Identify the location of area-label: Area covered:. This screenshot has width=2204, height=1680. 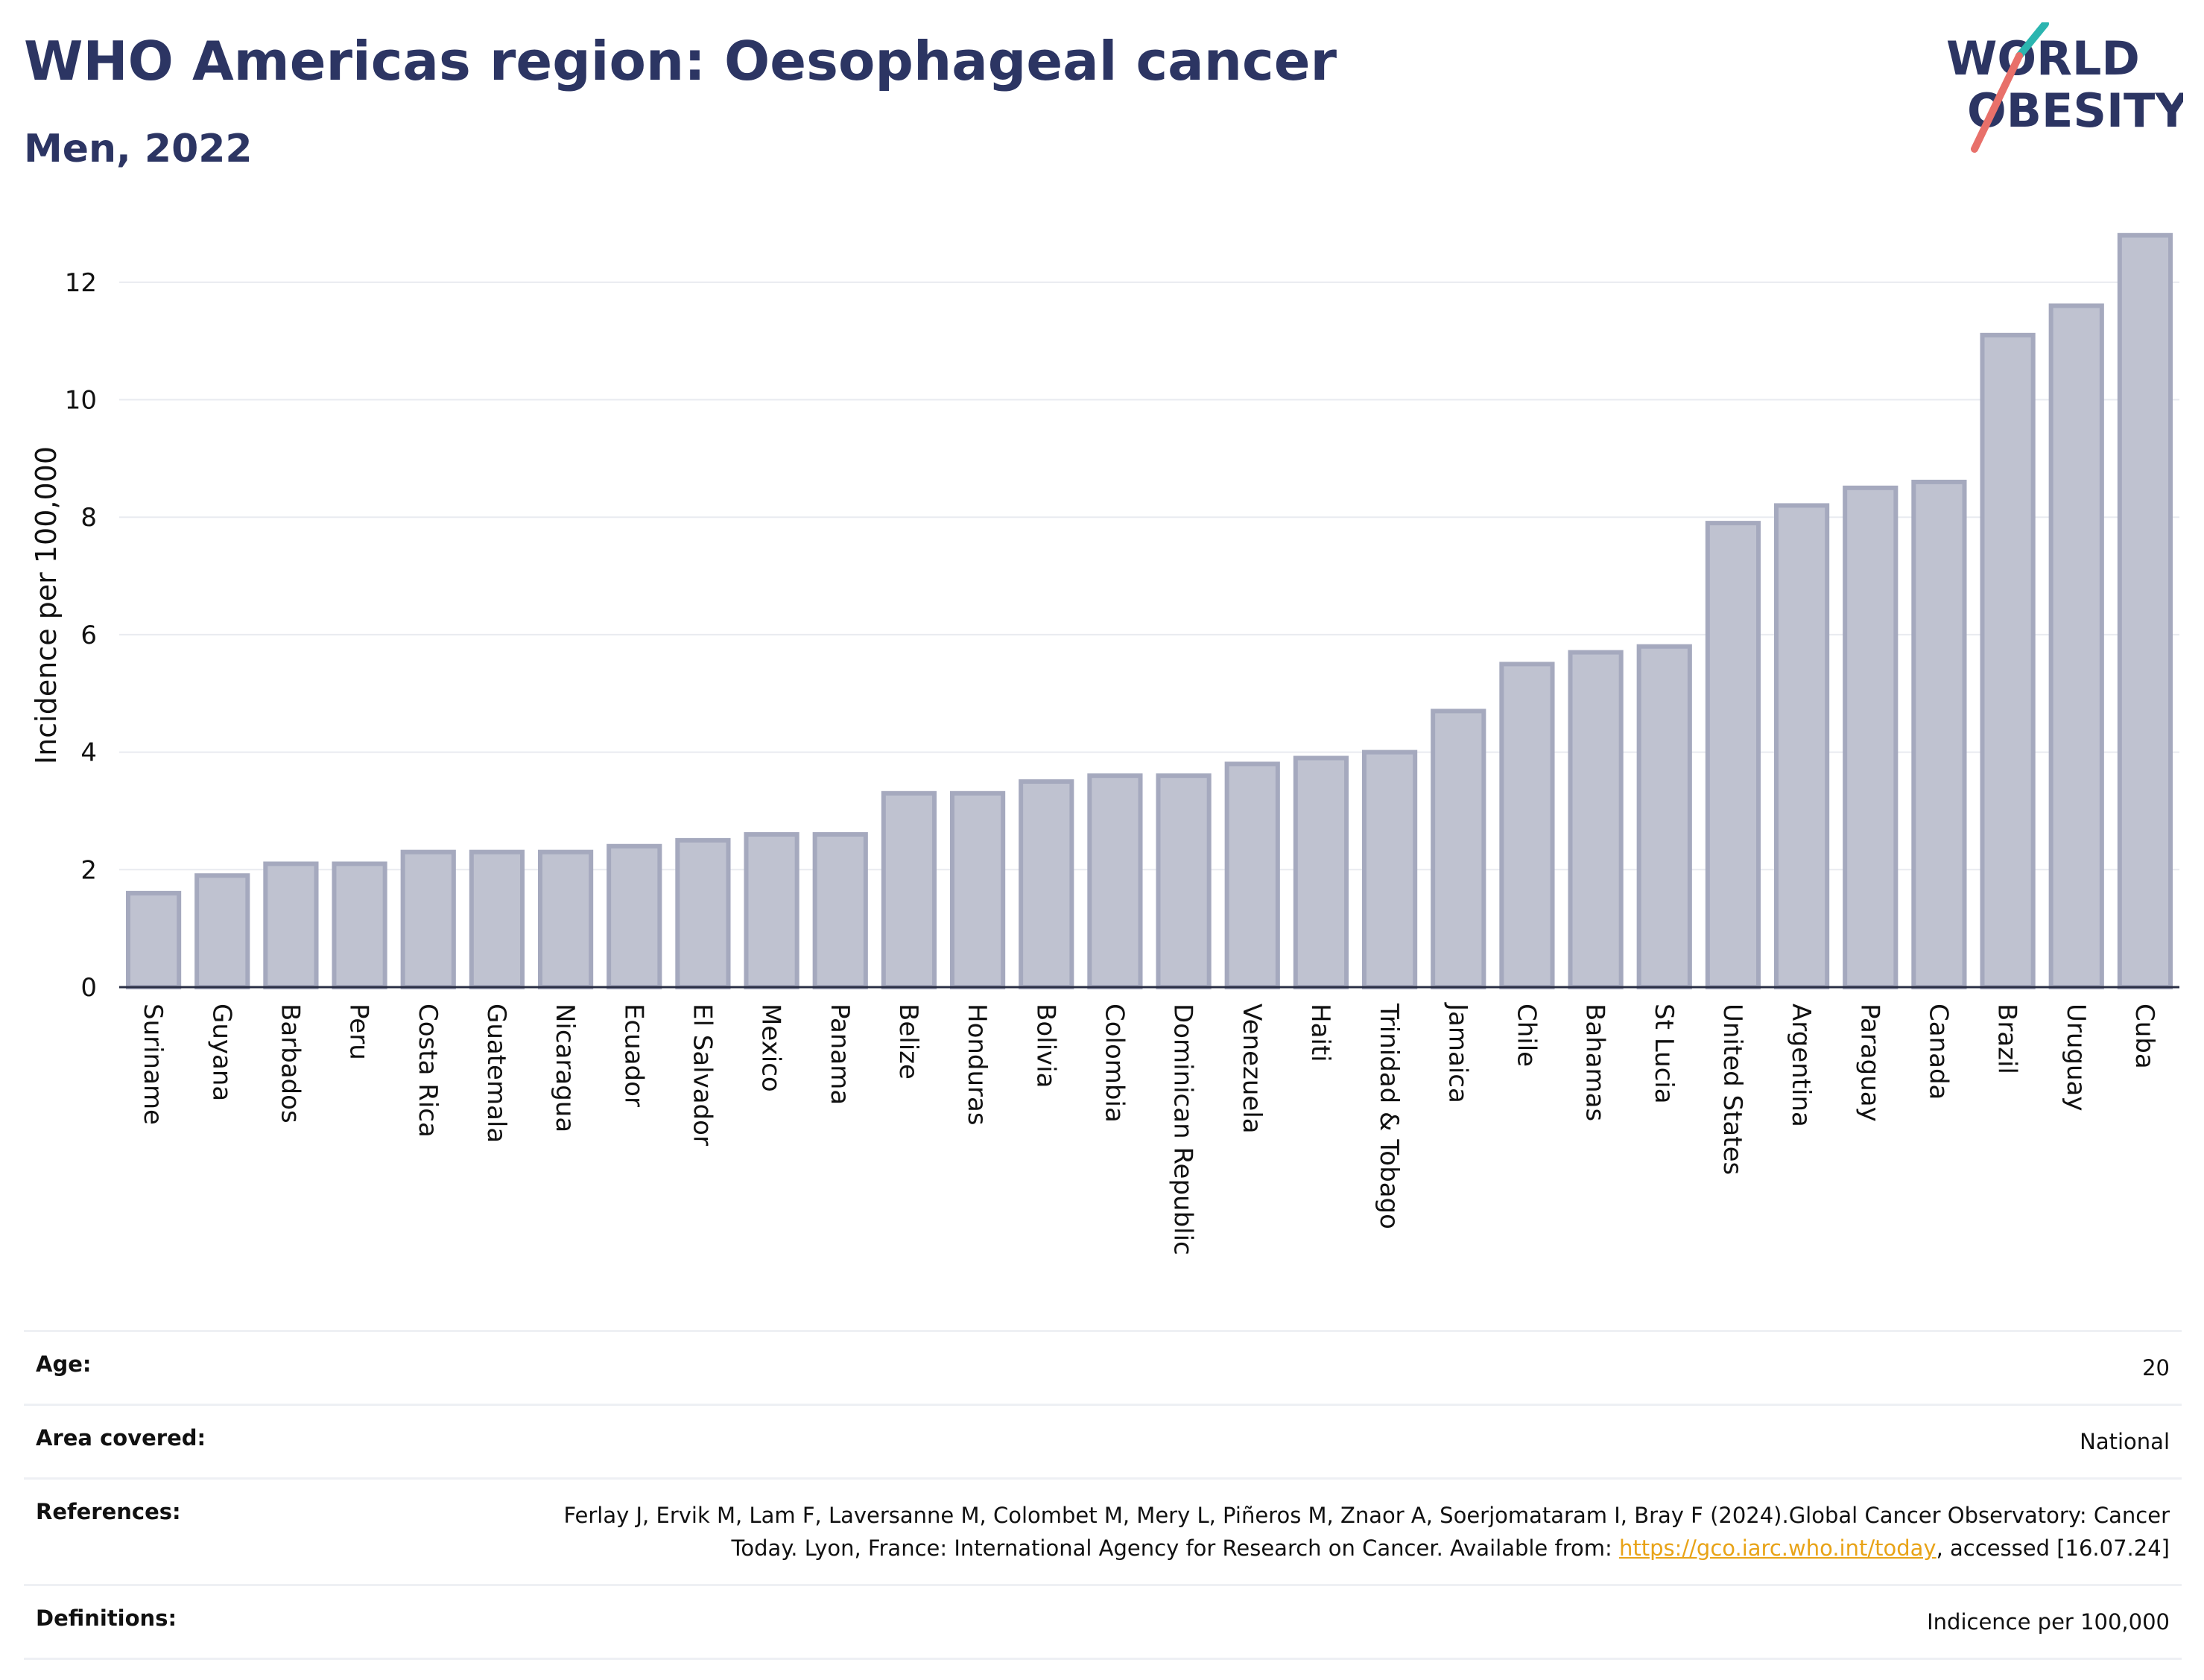
(259, 1441).